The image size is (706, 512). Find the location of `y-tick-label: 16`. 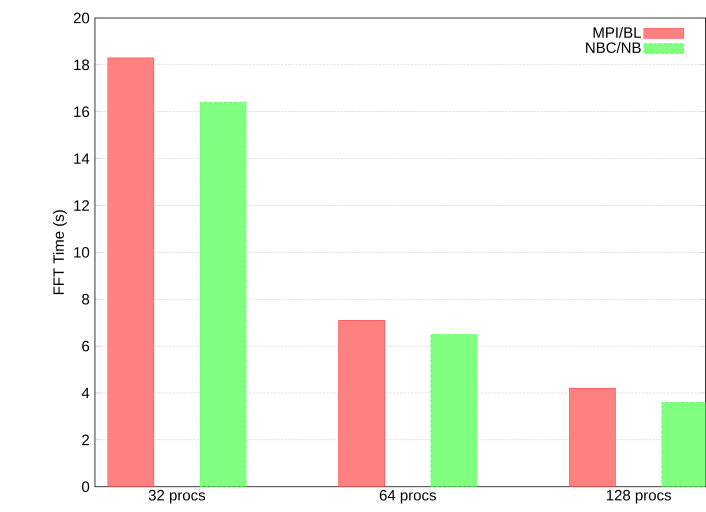

y-tick-label: 16 is located at coordinates (82, 112).